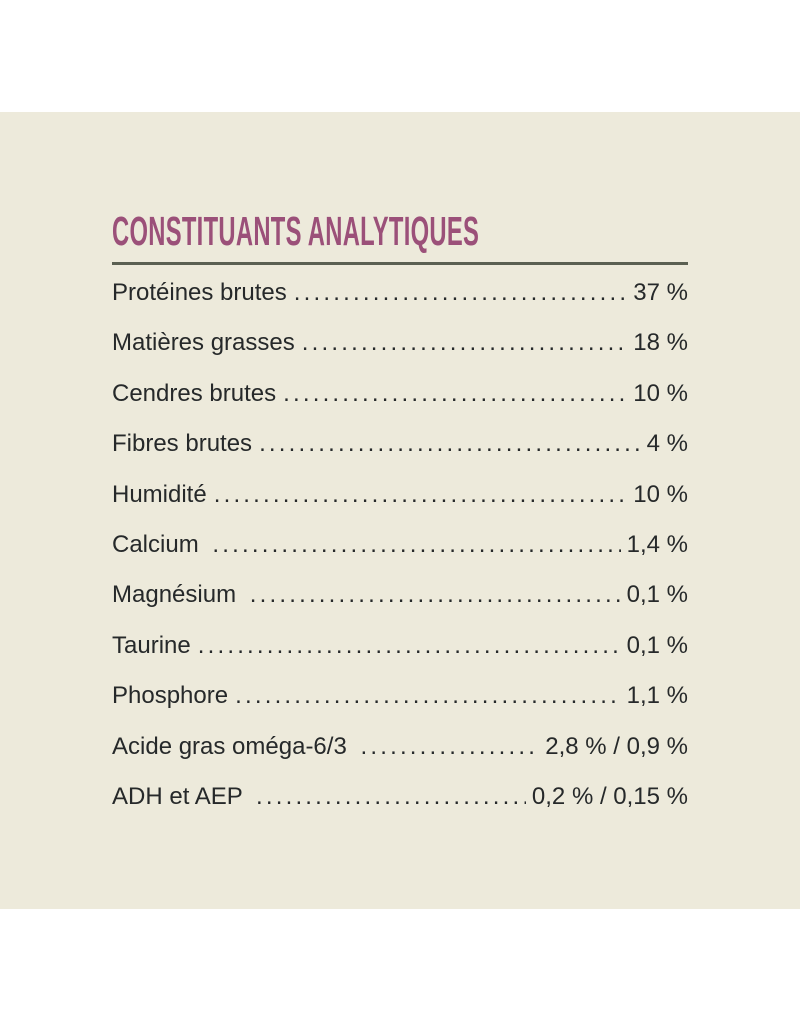  What do you see at coordinates (159, 494) in the screenshot?
I see `row-label: Humidité` at bounding box center [159, 494].